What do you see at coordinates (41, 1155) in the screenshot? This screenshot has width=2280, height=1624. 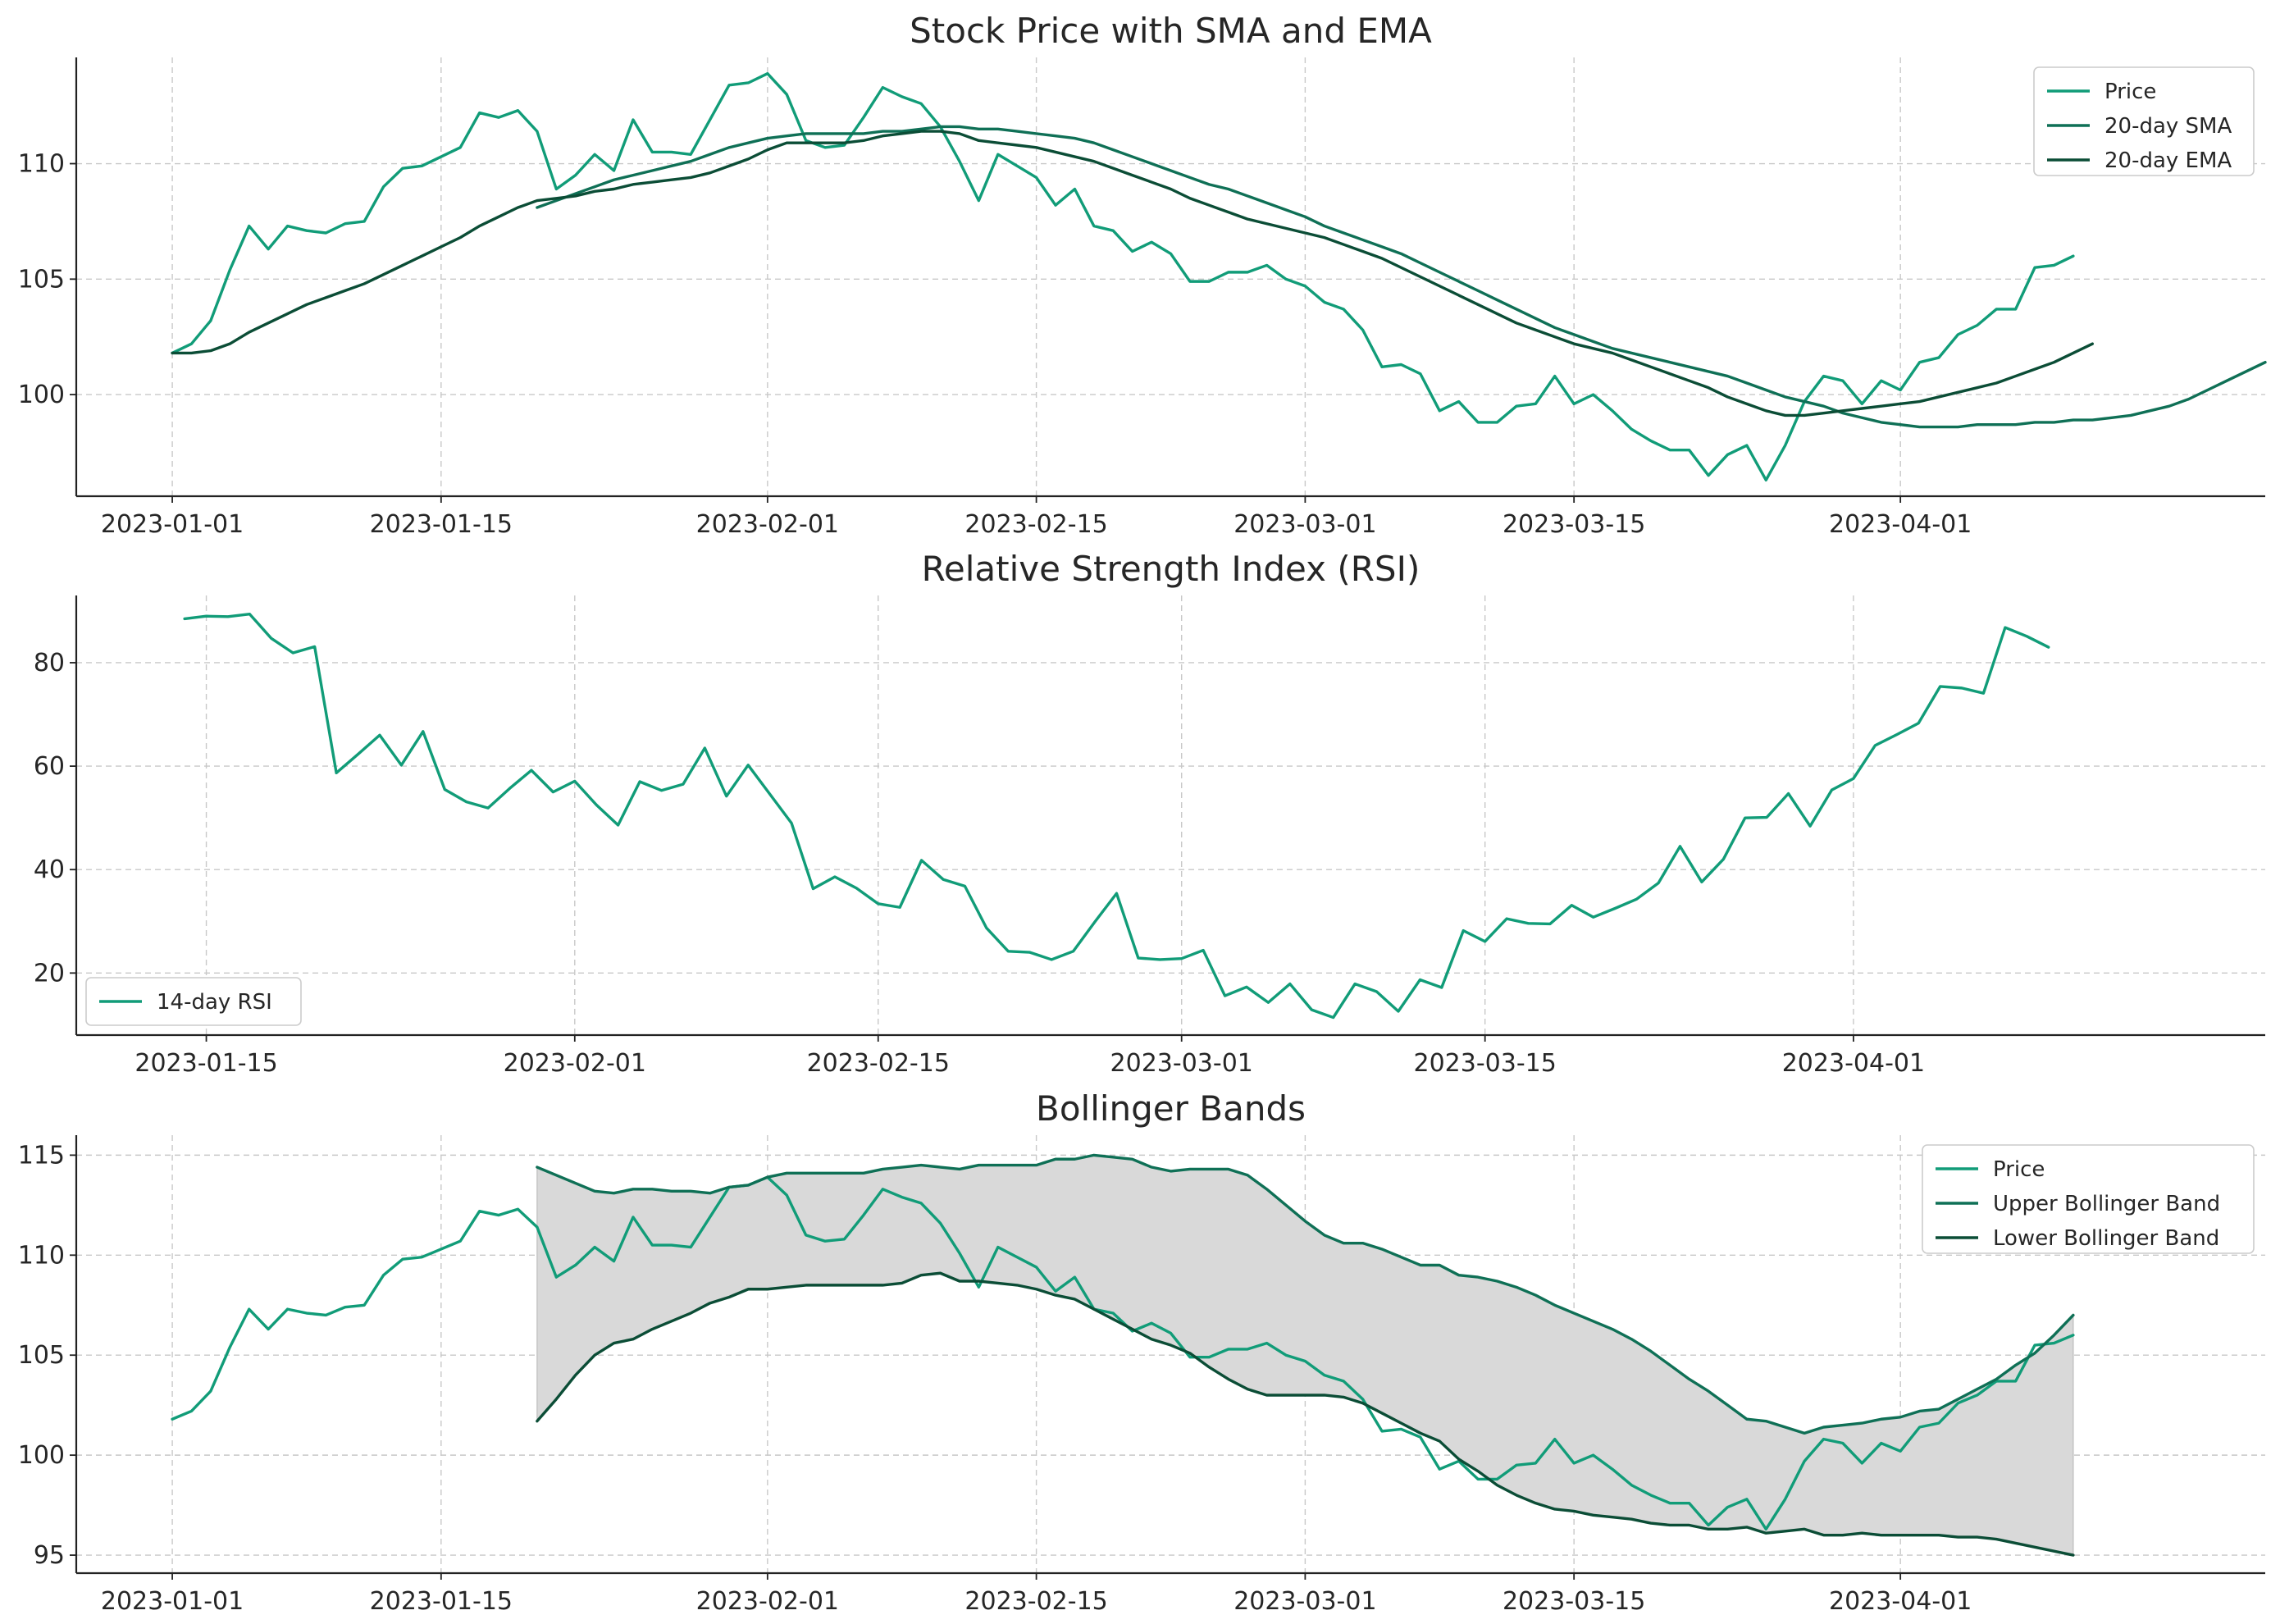 I see `y-tick-label: 115` at bounding box center [41, 1155].